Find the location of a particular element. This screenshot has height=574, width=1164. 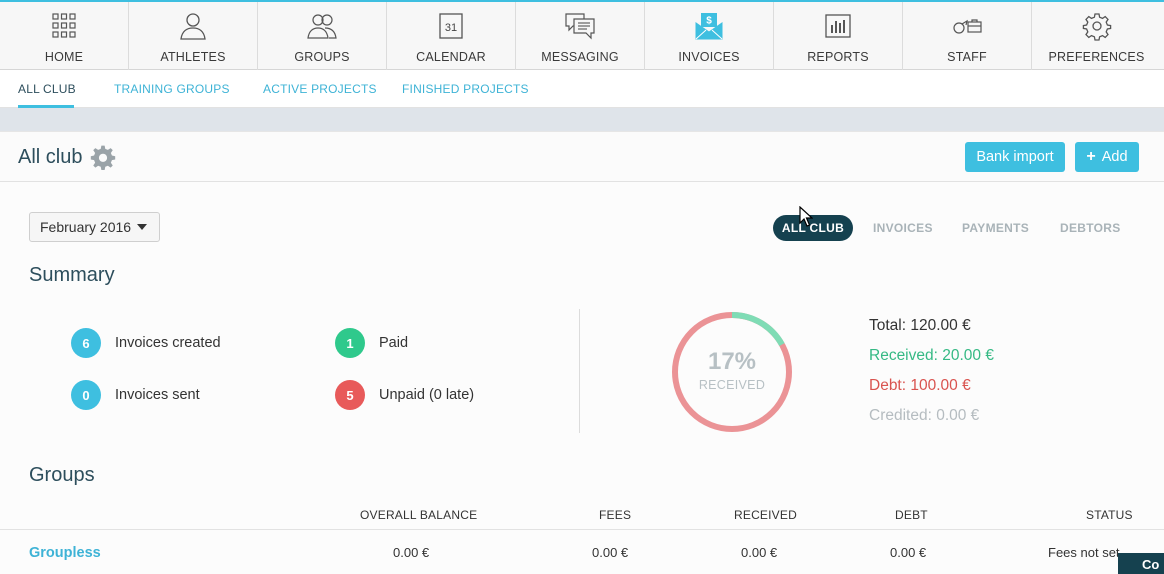

chat-widget-tab: Co is located at coordinates (1141, 563).